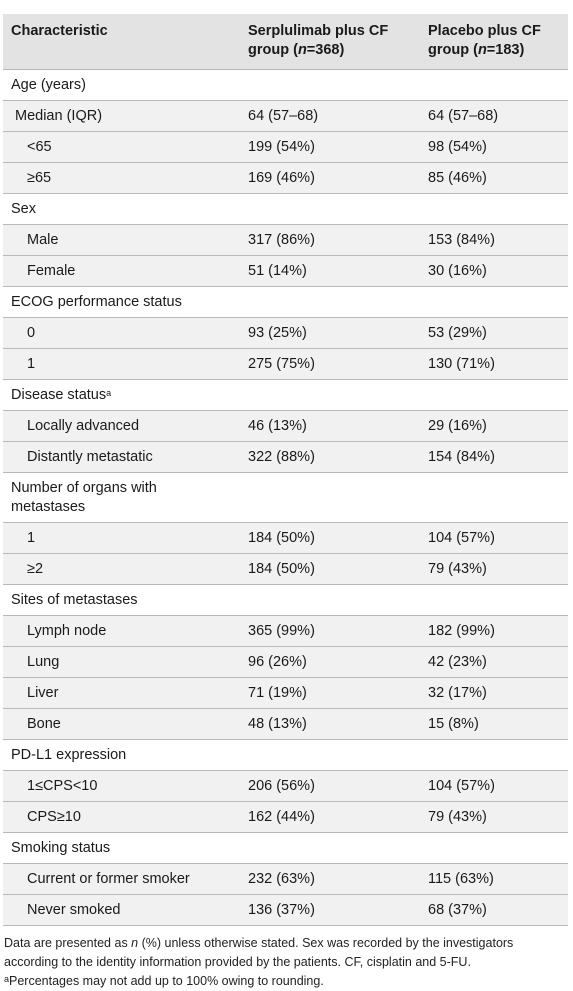  Describe the element at coordinates (493, 240) in the screenshot. I see `placebo-value: 153 (84%)` at that location.